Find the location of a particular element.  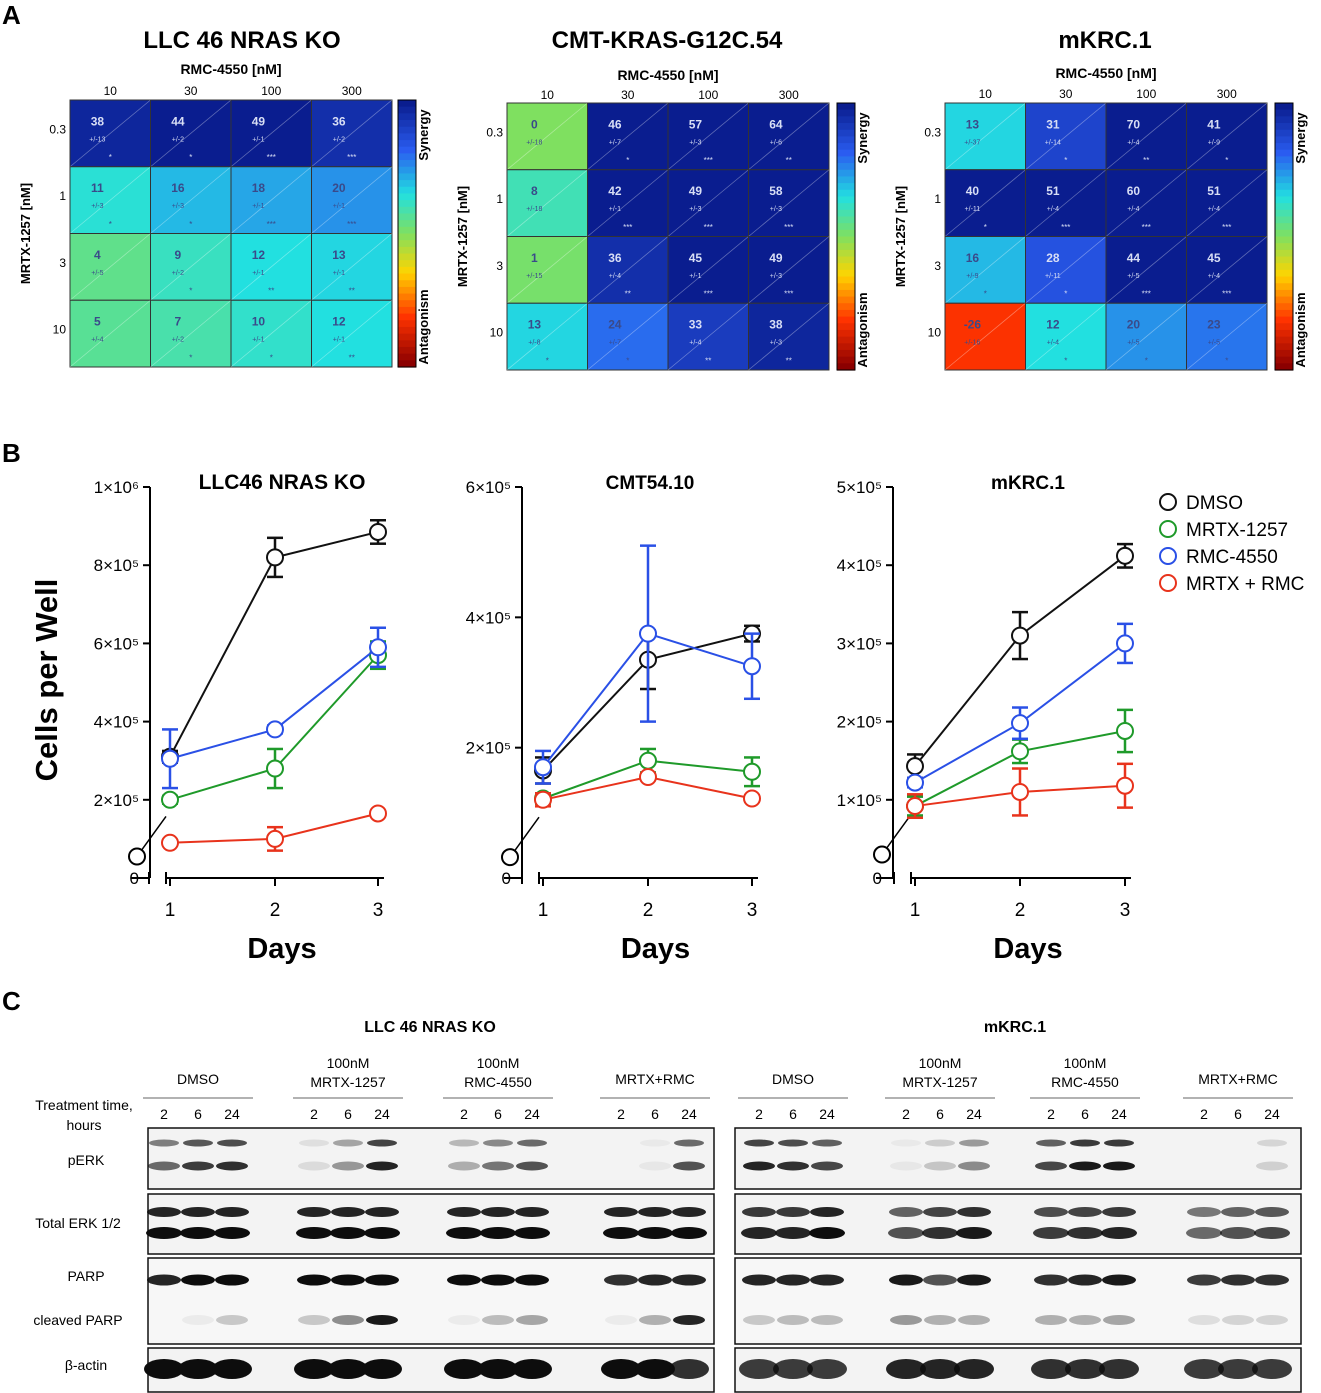

y-tick-label: 2×10⁵ is located at coordinates (488, 748).